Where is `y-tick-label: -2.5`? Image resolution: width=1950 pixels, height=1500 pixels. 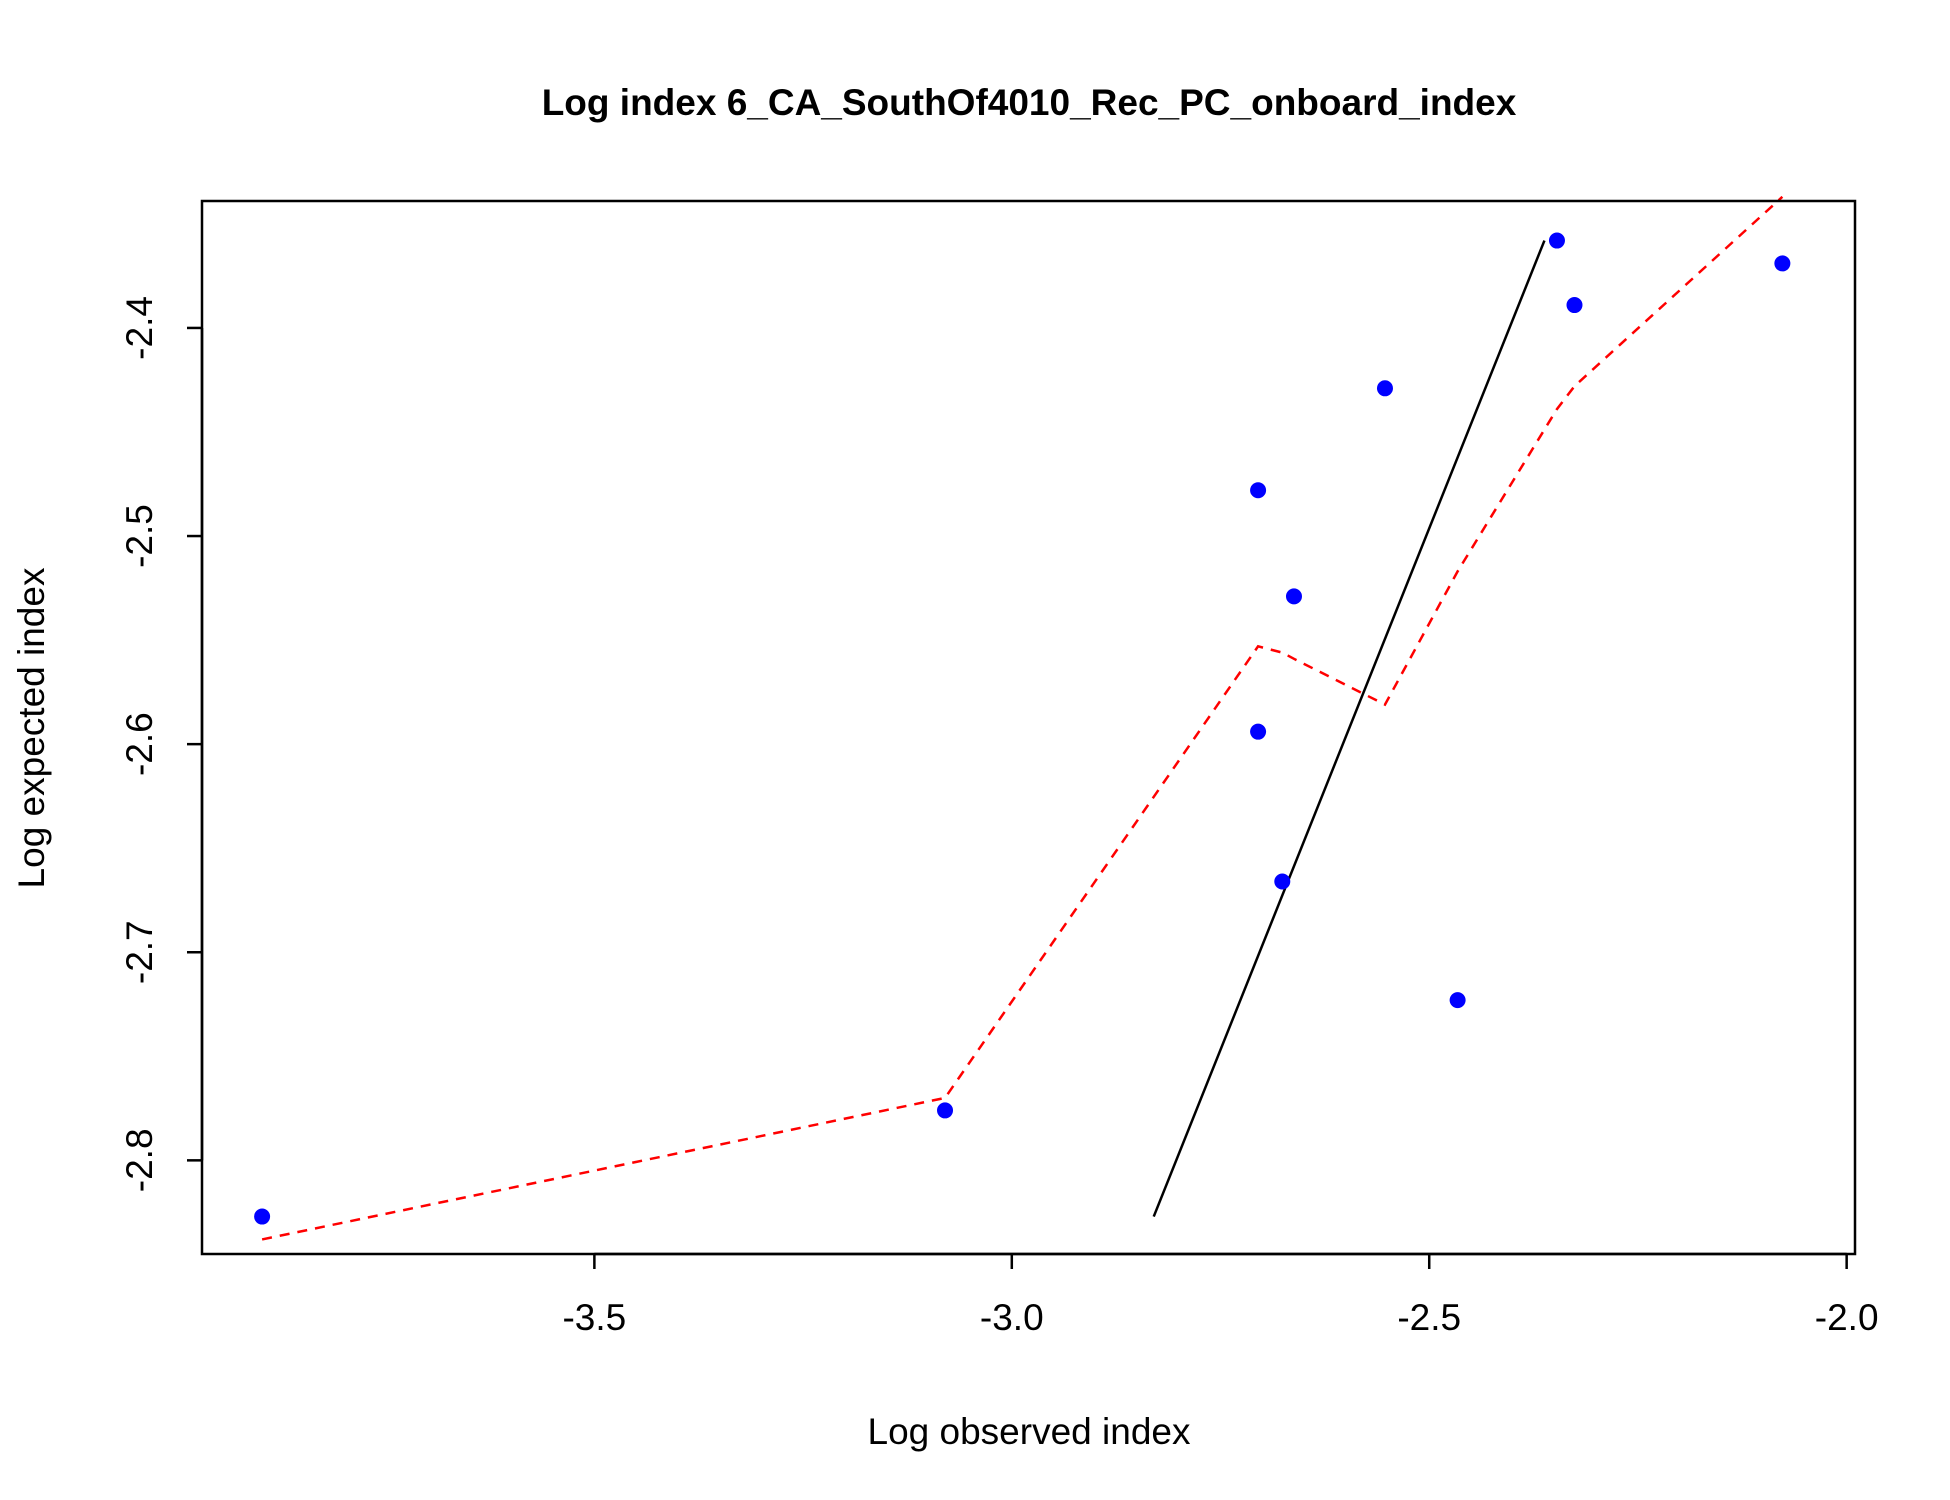 y-tick-label: -2.5 is located at coordinates (139, 536).